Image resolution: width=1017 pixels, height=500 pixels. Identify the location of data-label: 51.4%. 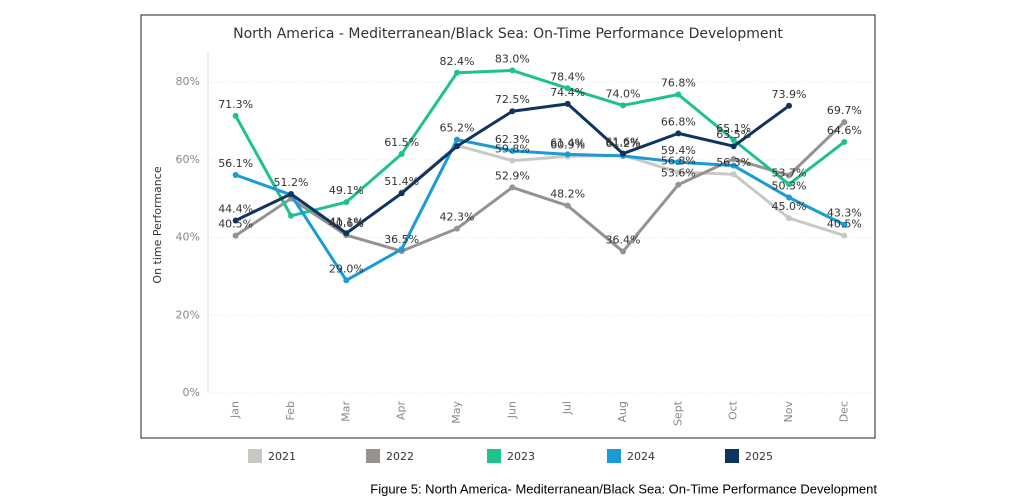
(401, 181).